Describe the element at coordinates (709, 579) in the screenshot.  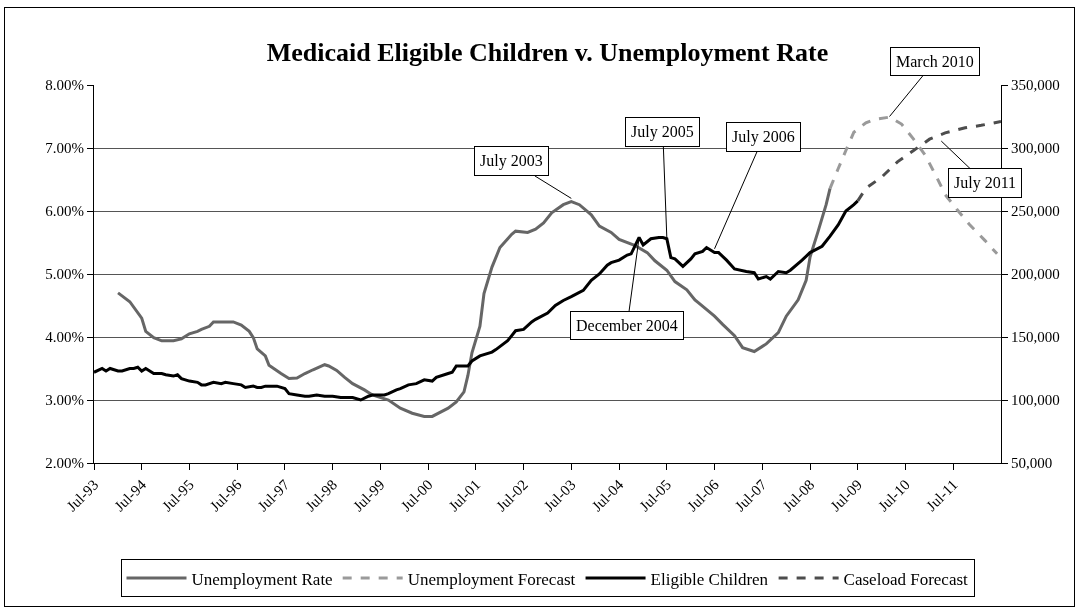
I see `legend-label: Eligible Children` at that location.